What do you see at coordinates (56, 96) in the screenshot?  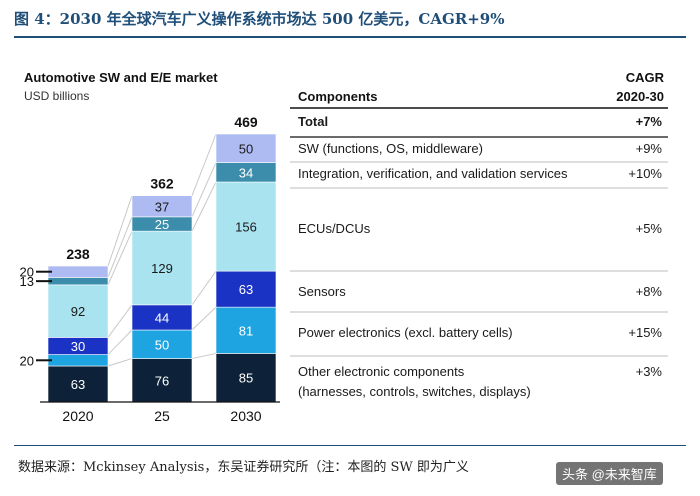 I see `chart-subtitle: USD billions` at bounding box center [56, 96].